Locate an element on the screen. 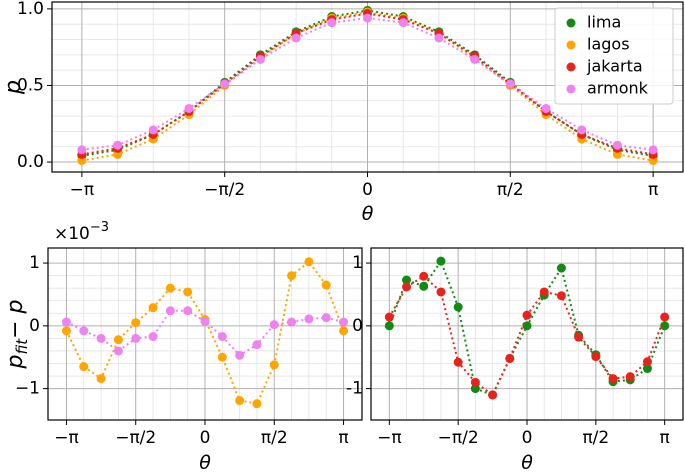 This screenshot has height=474, width=685. legend-label: lagos is located at coordinates (608, 44).